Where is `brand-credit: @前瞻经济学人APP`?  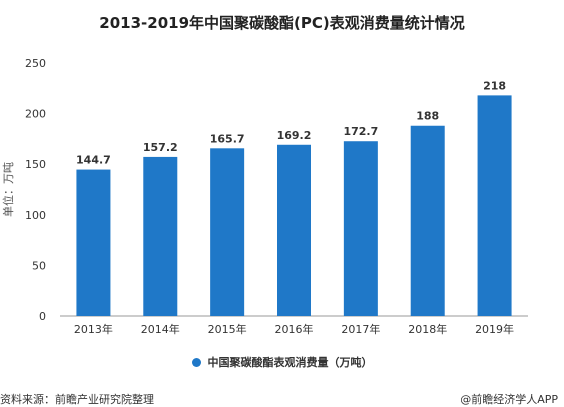 brand-credit: @前瞻经济学人APP is located at coordinates (509, 399).